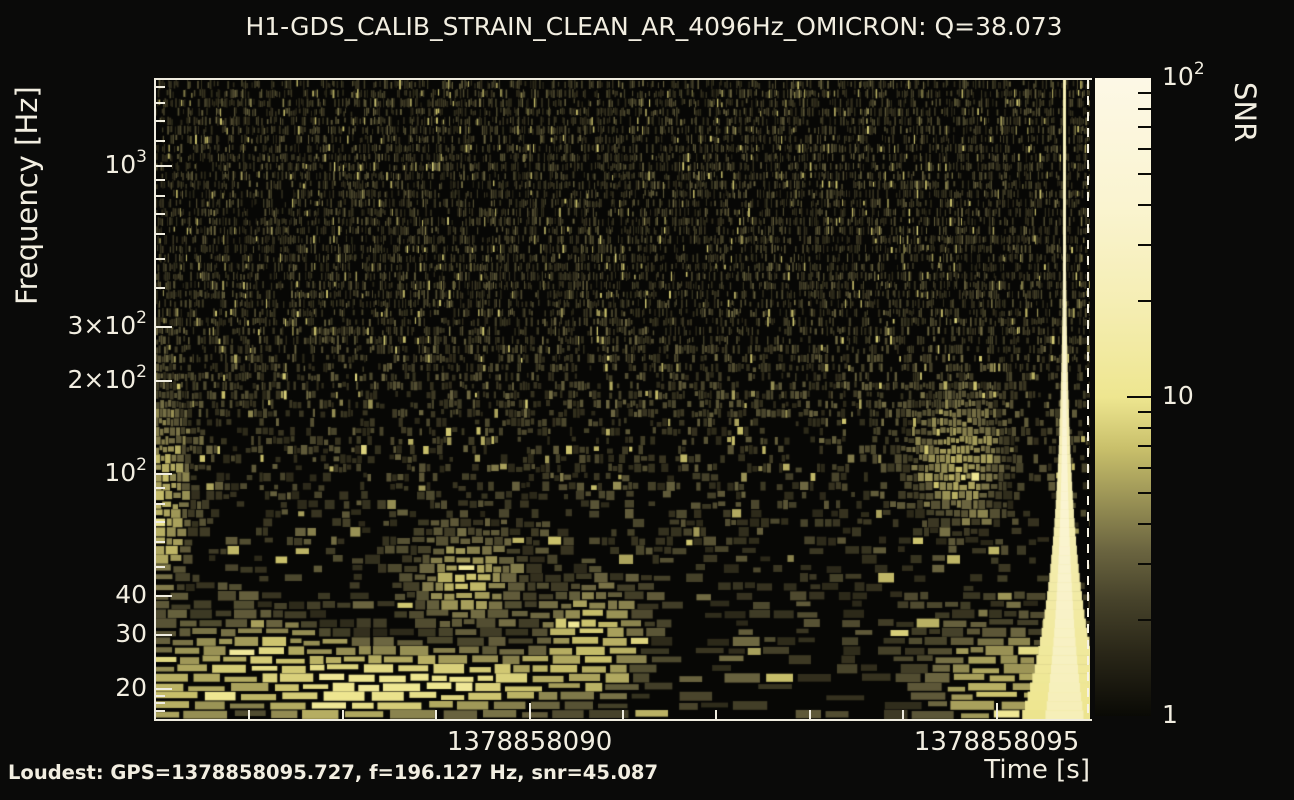 This screenshot has width=1294, height=800. Describe the element at coordinates (1178, 395) in the screenshot. I see `colorbar-tick-label: 10` at that location.